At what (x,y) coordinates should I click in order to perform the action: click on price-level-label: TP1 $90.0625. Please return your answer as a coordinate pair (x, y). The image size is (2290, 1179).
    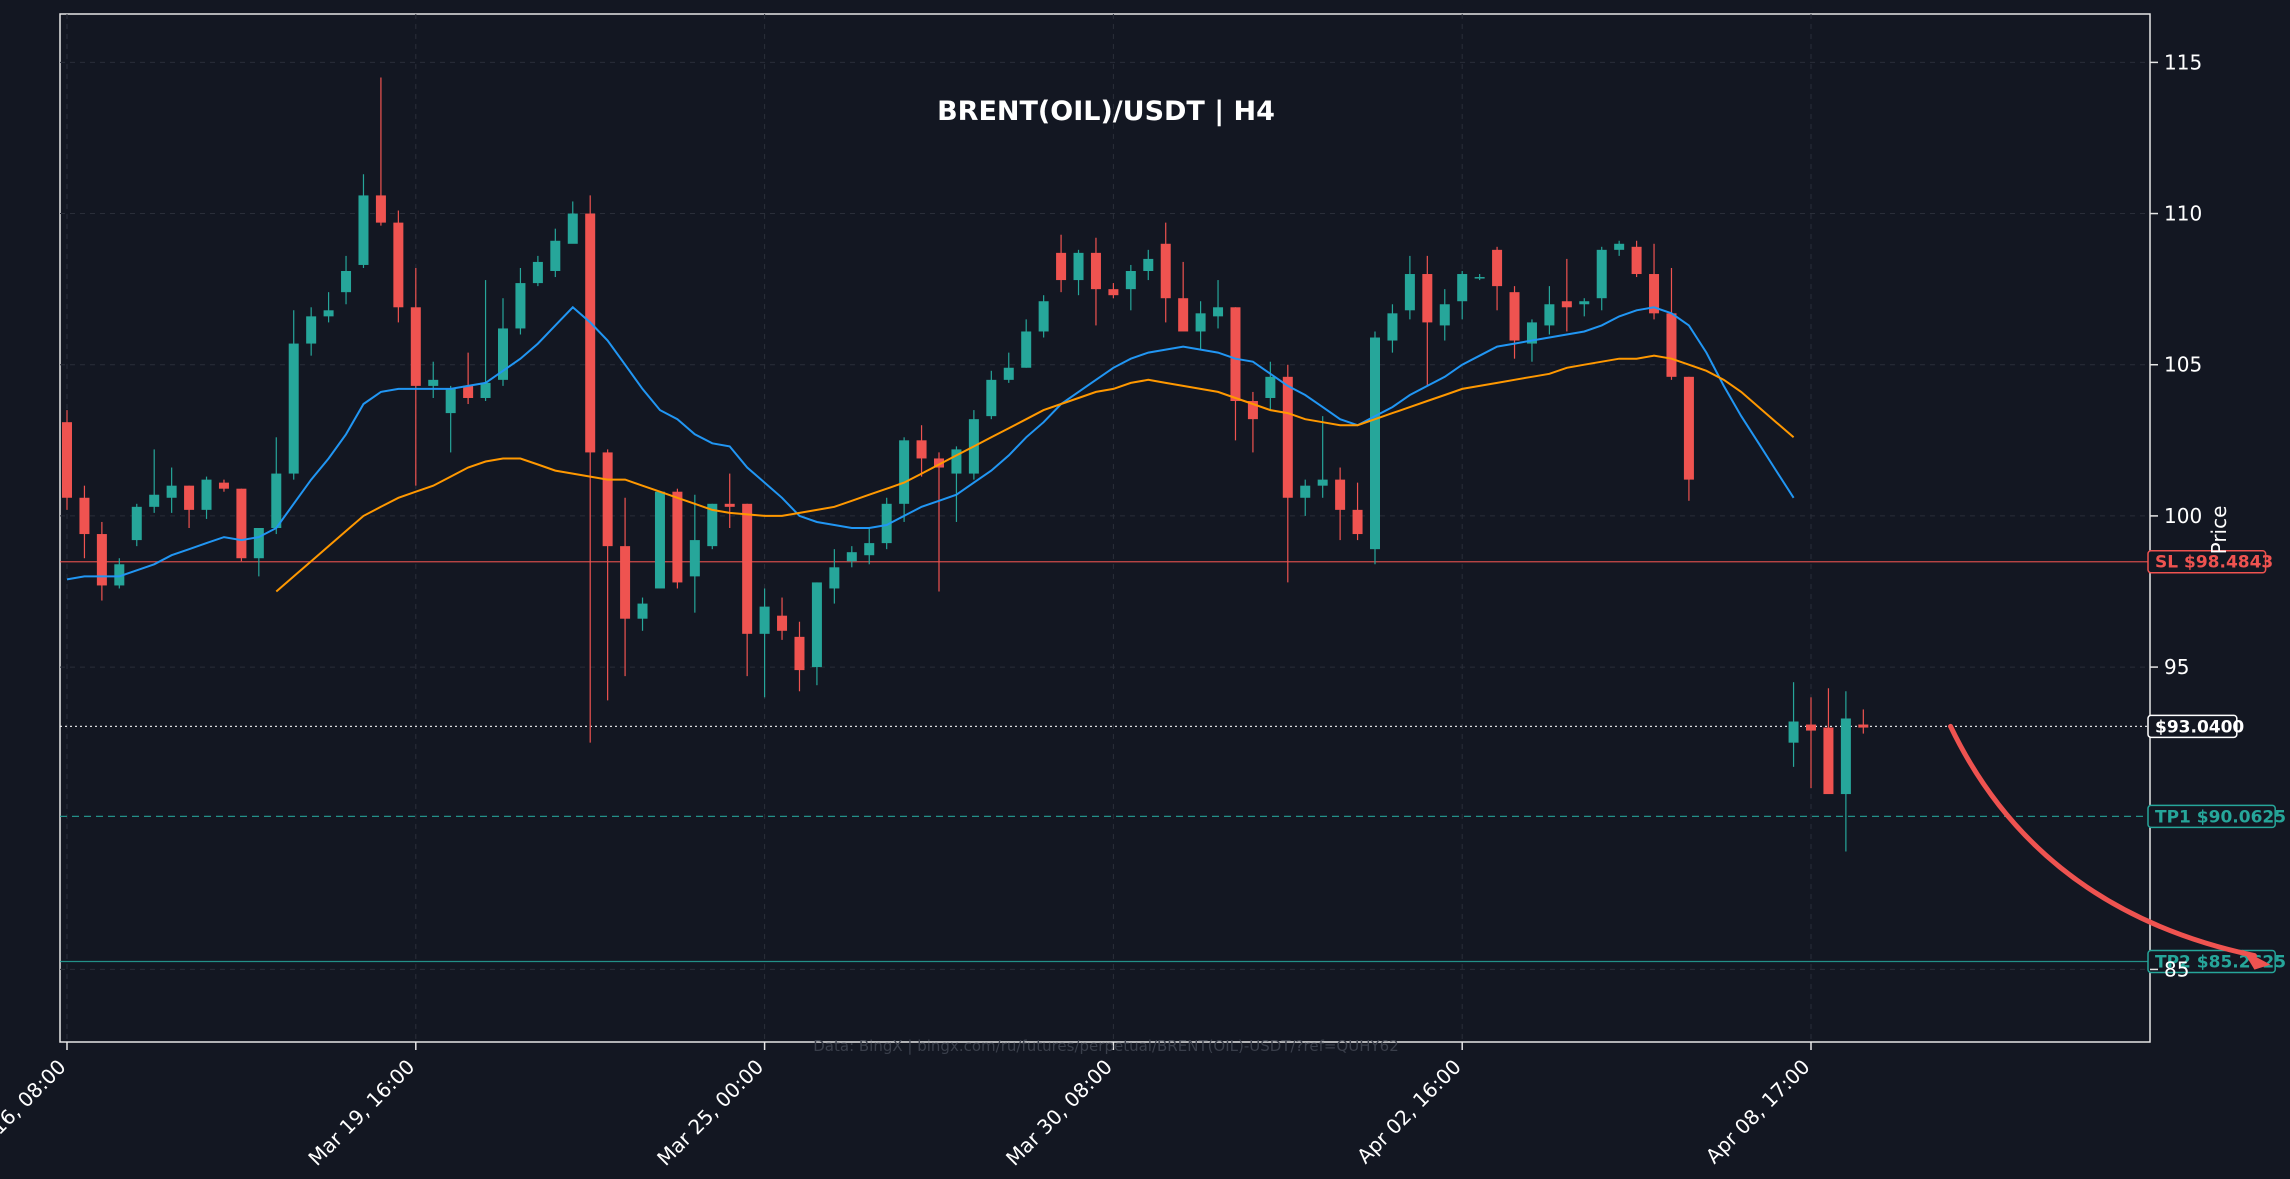
    Looking at the image, I should click on (2220, 817).